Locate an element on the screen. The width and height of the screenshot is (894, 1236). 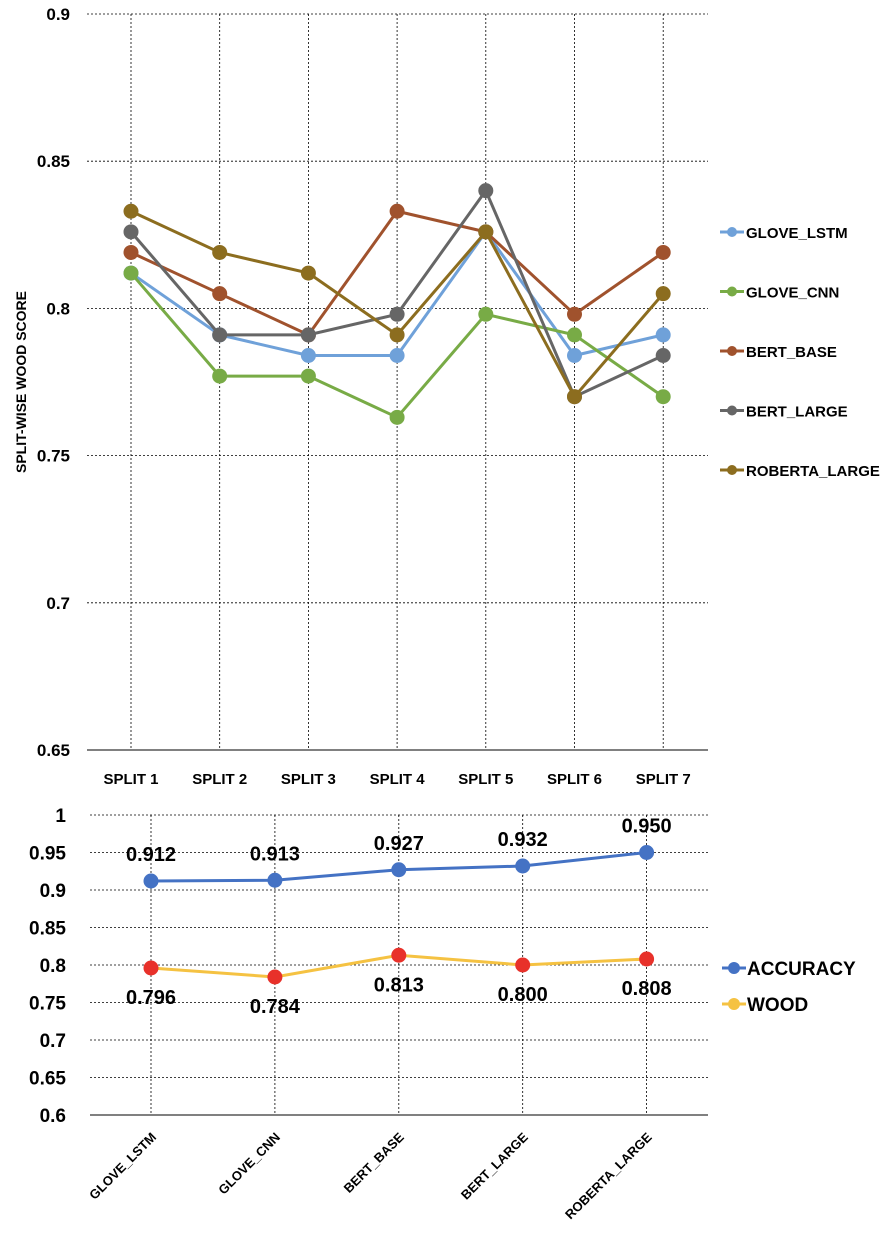
top-x-tick-label: SPLIT 2 is located at coordinates (219, 779).